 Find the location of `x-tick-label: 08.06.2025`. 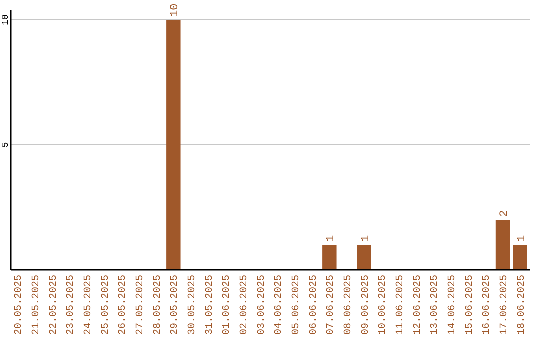

x-tick-label: 08.06.2025 is located at coordinates (349, 305).